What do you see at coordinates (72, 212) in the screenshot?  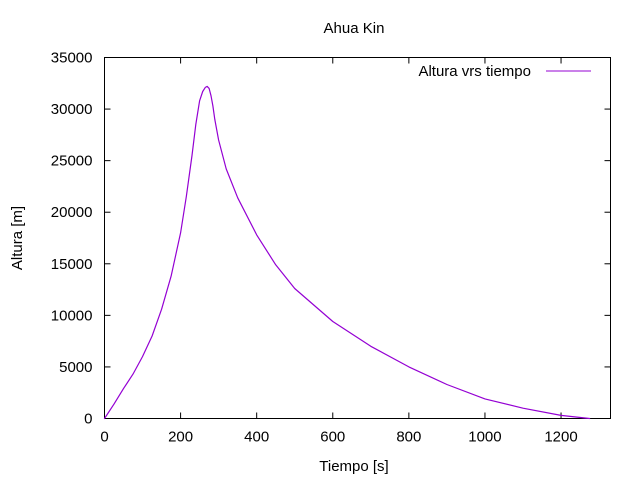 I see `y-tick-label: 20000` at bounding box center [72, 212].